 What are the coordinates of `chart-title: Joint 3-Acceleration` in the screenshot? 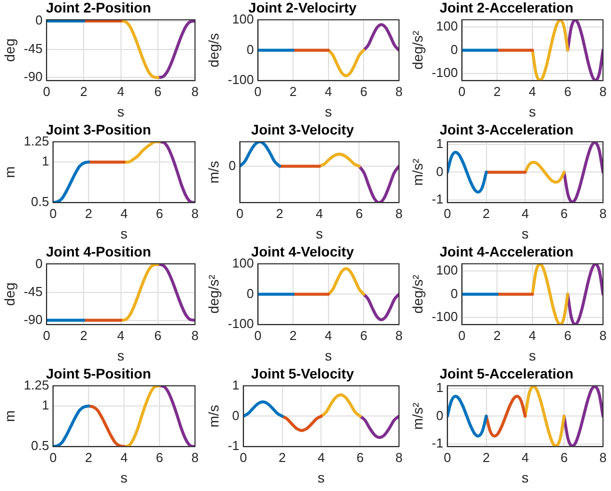 It's located at (507, 129).